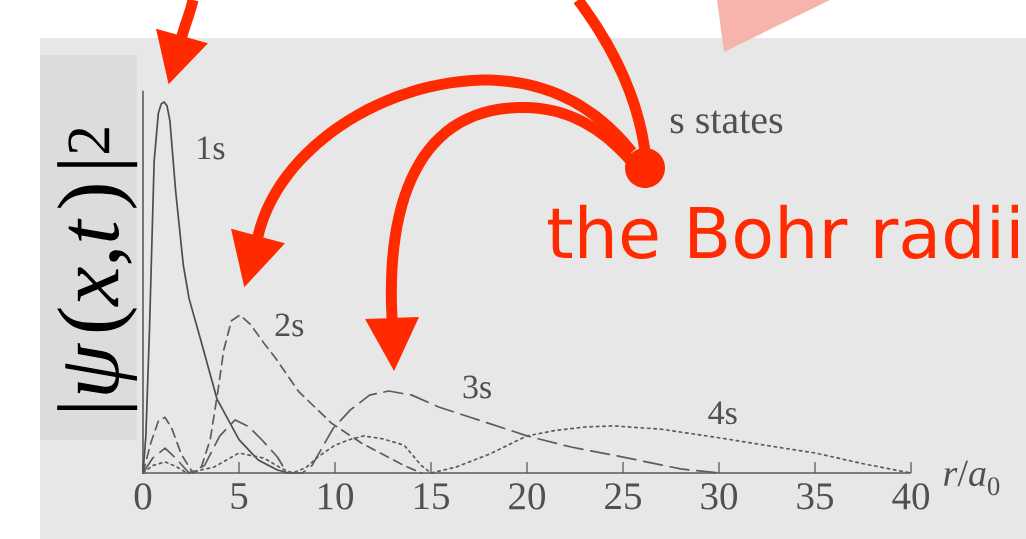 The image size is (1026, 539). Describe the element at coordinates (289, 325) in the screenshot. I see `series-label: 2s` at that location.